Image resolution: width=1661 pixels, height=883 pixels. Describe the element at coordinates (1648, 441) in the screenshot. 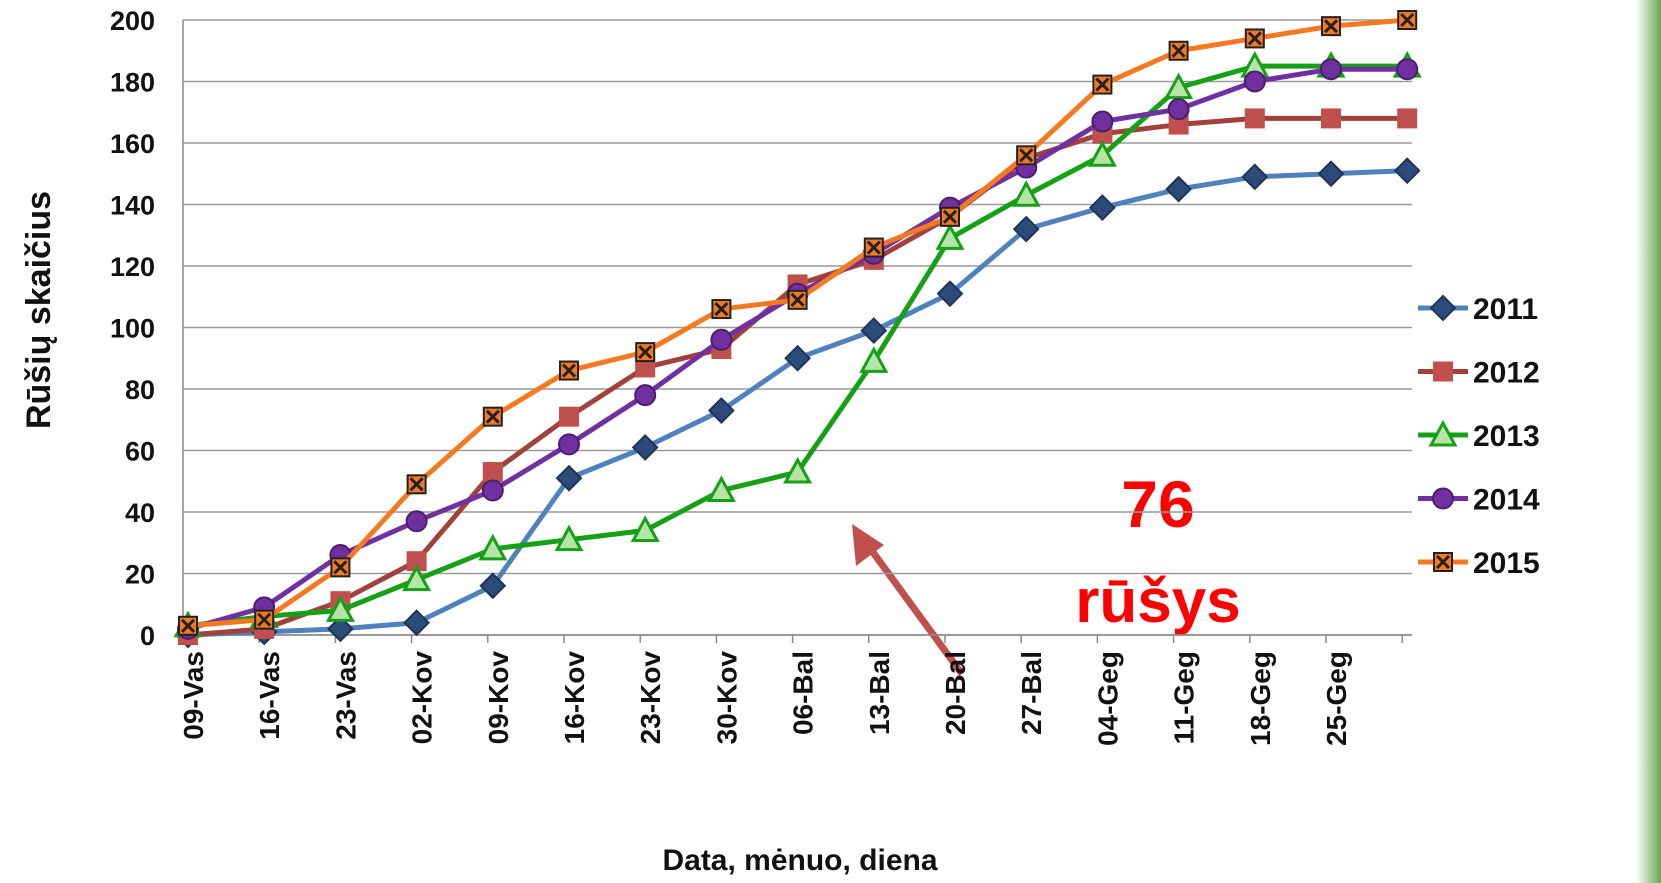

I see `background-edge` at that location.